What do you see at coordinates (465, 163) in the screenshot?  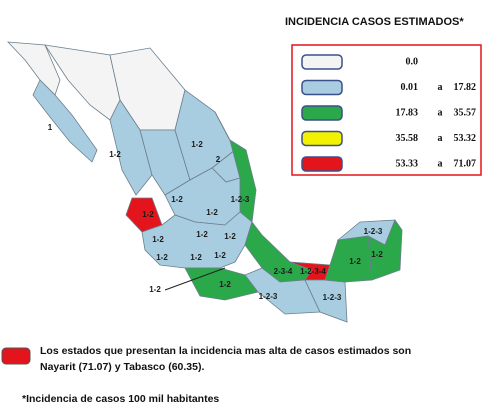 I see `legend-max: 71.07` at bounding box center [465, 163].